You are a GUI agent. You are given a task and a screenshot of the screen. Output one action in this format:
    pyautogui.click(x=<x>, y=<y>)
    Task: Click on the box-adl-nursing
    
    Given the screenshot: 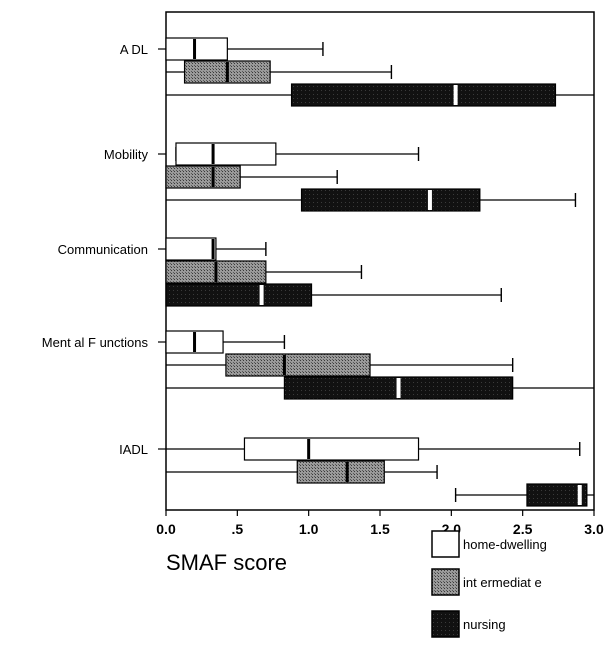 What is the action you would take?
    pyautogui.click(x=380, y=95)
    